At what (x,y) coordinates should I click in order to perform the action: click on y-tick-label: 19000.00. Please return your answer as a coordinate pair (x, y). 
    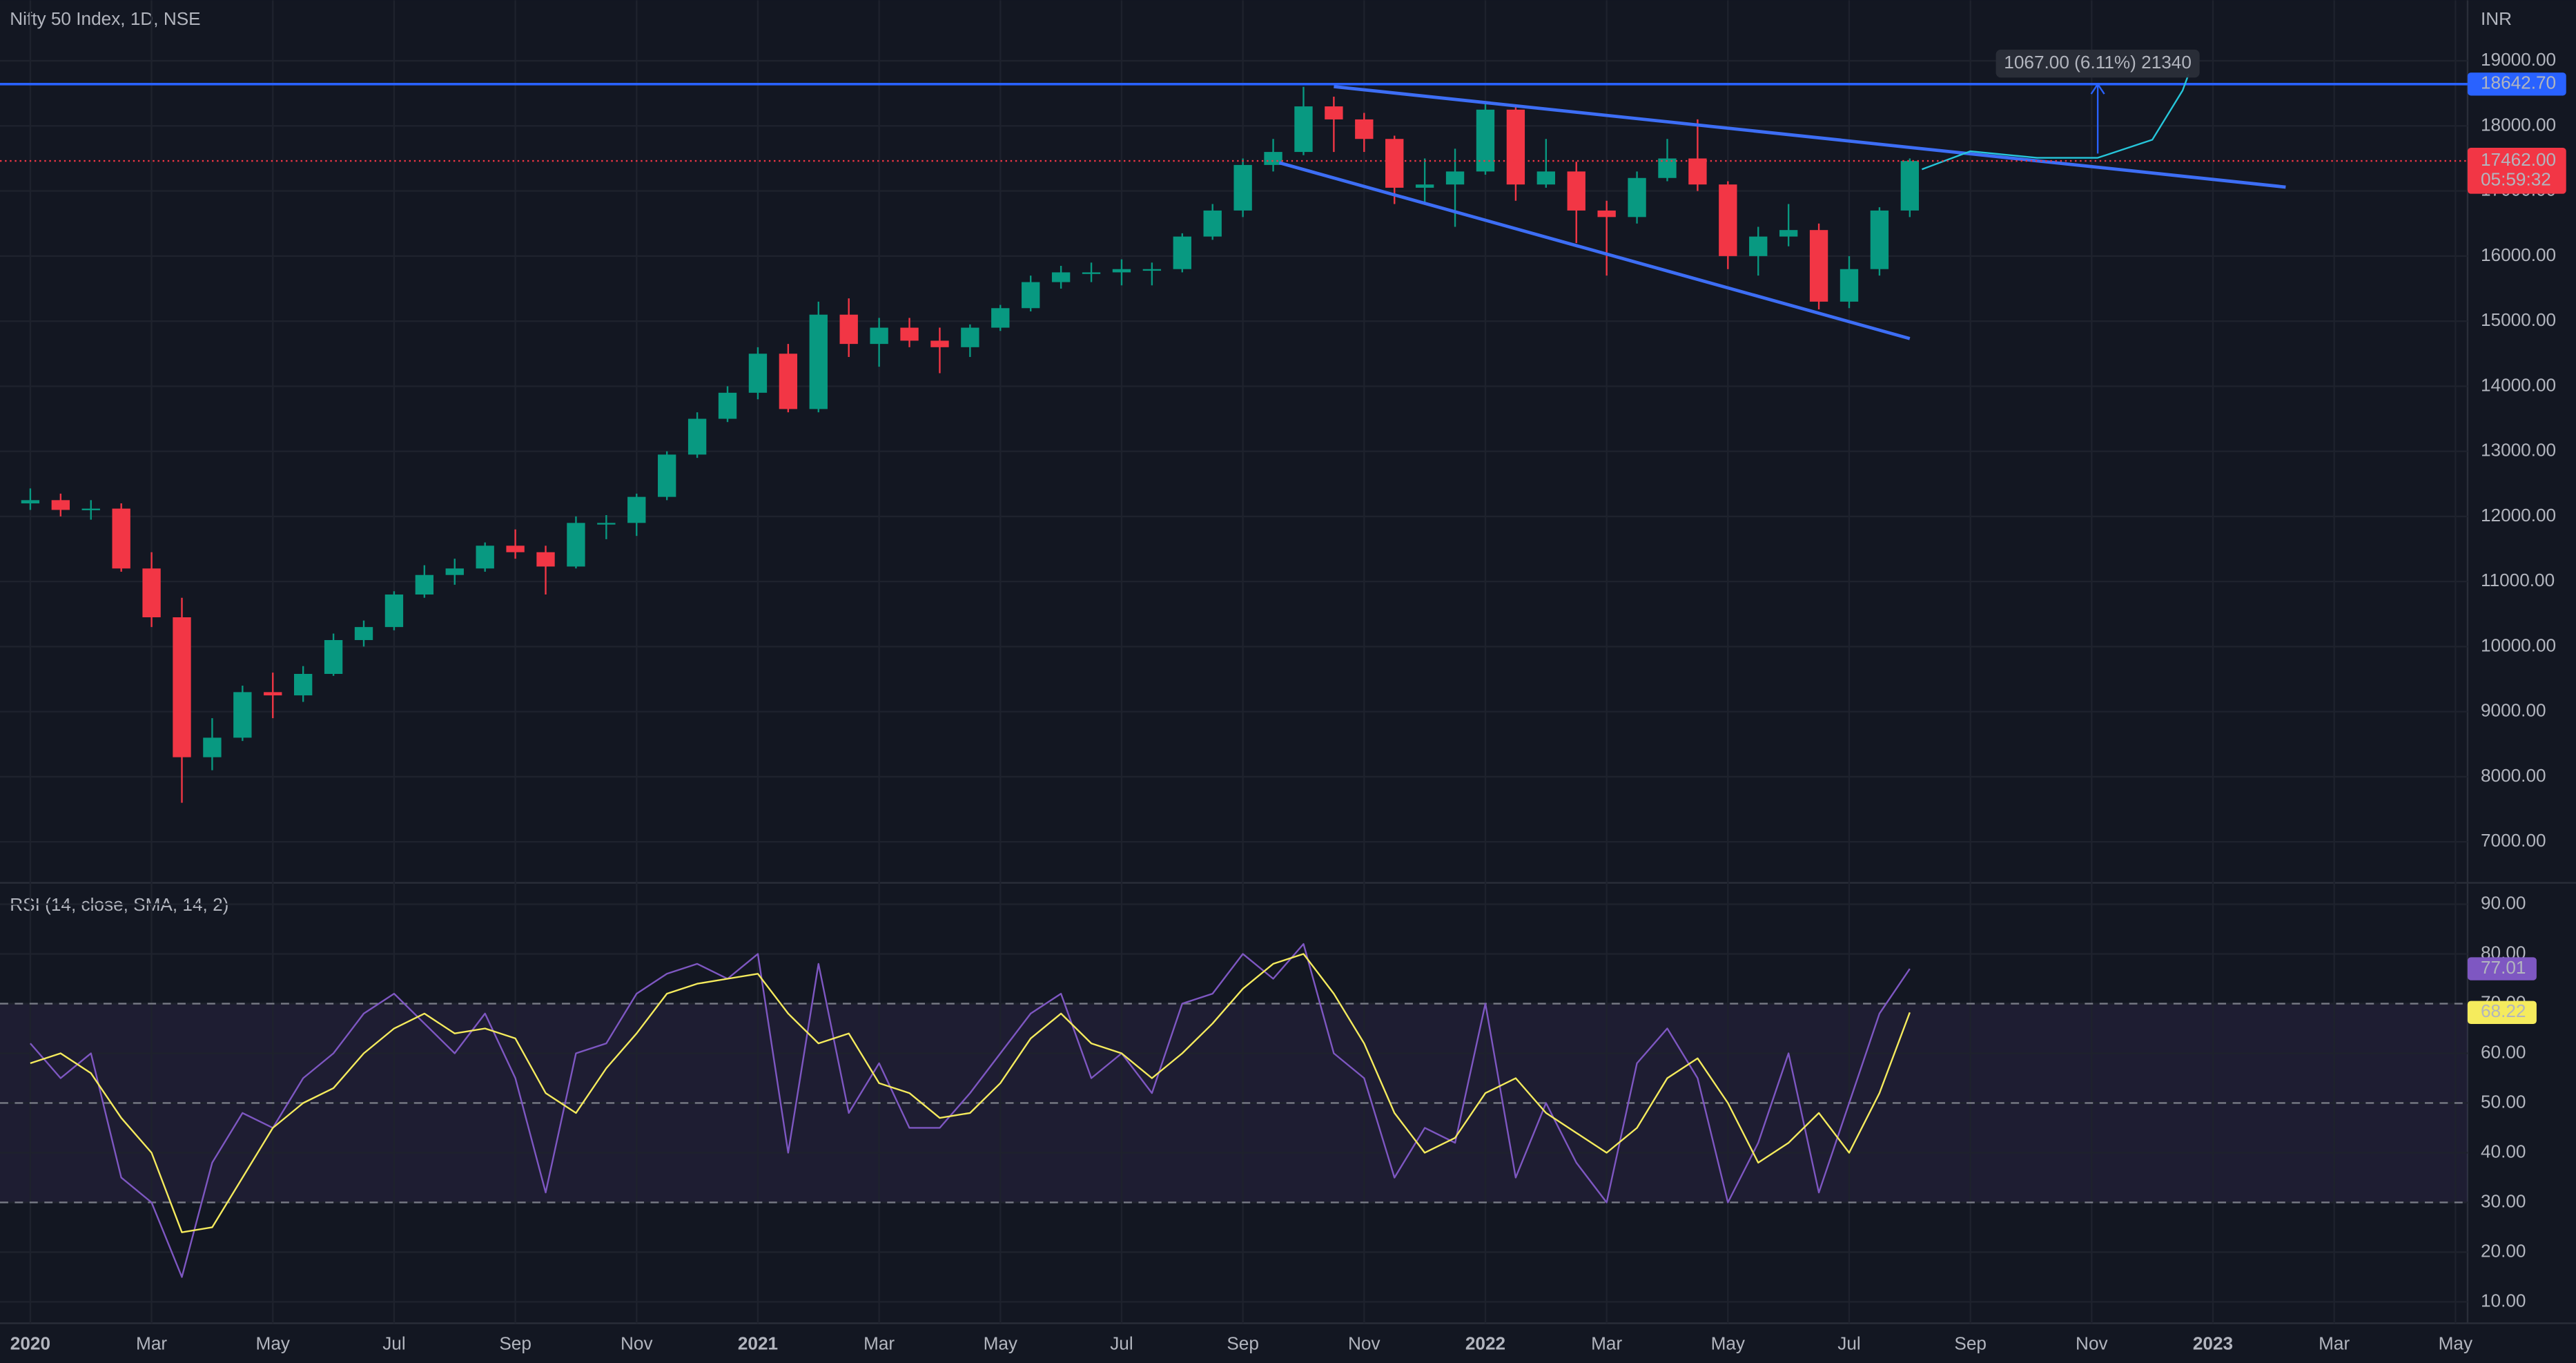
    Looking at the image, I should click on (2518, 59).